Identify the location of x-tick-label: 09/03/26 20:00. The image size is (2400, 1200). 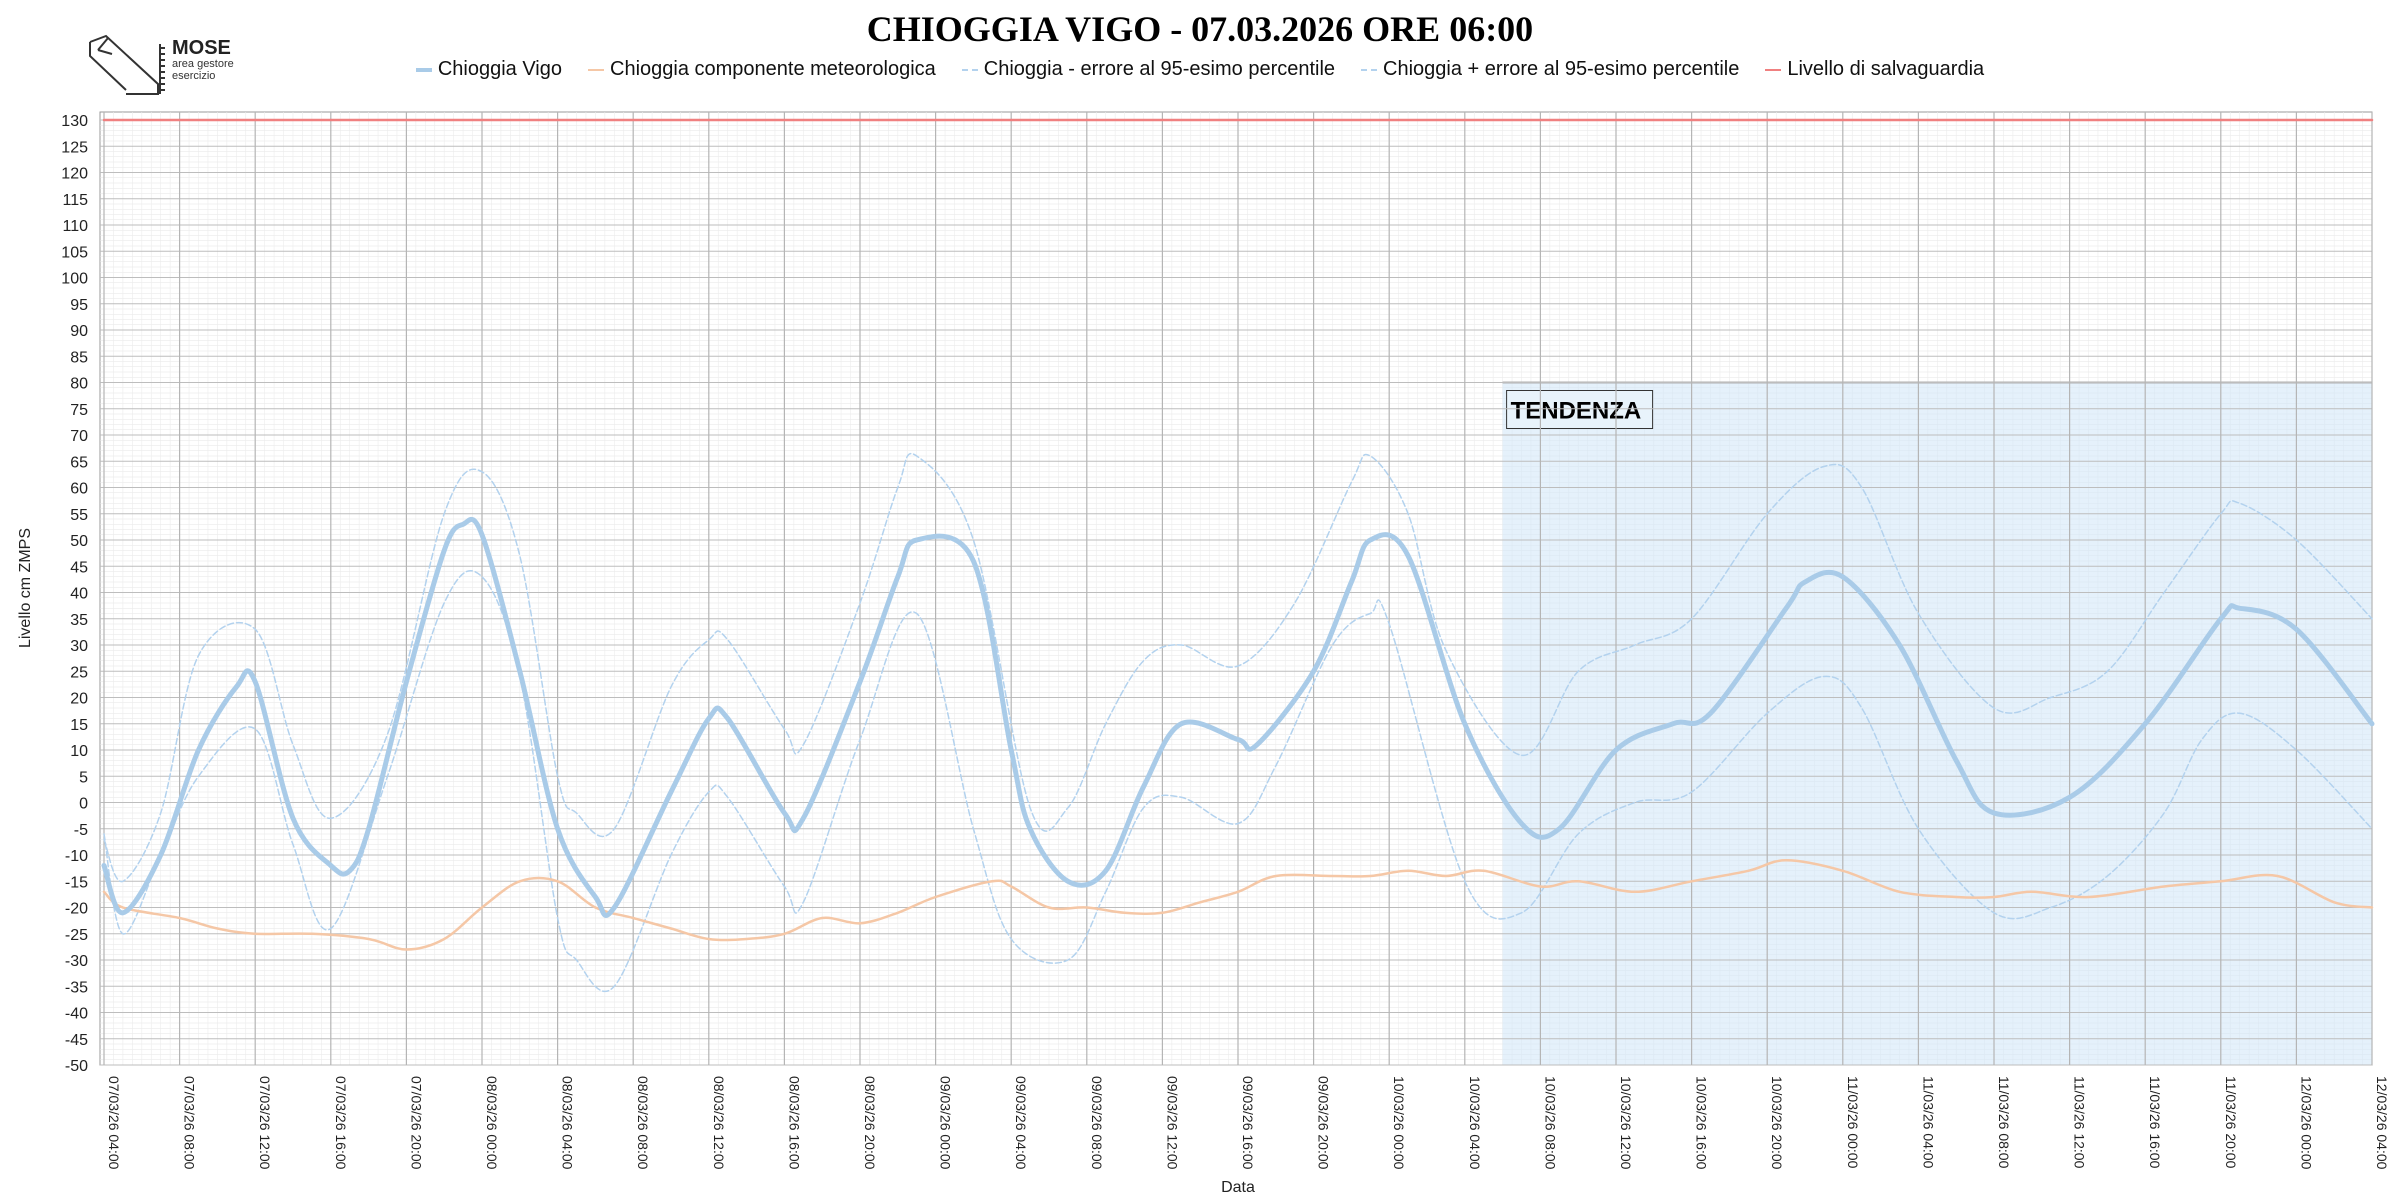
(1324, 1123).